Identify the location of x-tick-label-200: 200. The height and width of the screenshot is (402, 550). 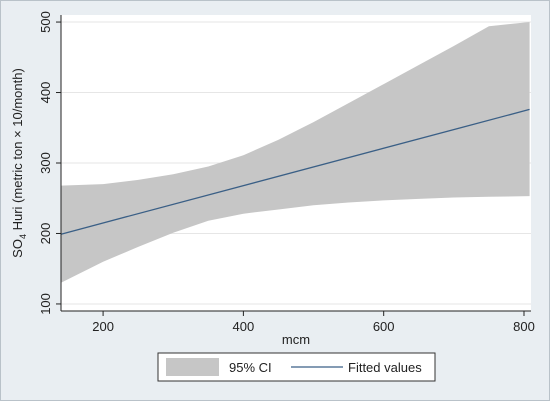
(103, 326).